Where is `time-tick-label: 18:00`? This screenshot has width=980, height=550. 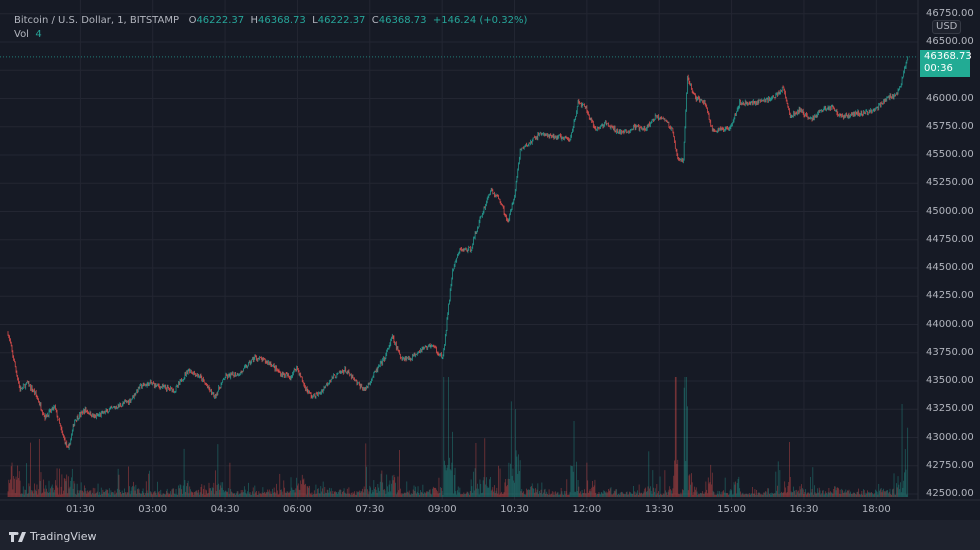 time-tick-label: 18:00 is located at coordinates (876, 509).